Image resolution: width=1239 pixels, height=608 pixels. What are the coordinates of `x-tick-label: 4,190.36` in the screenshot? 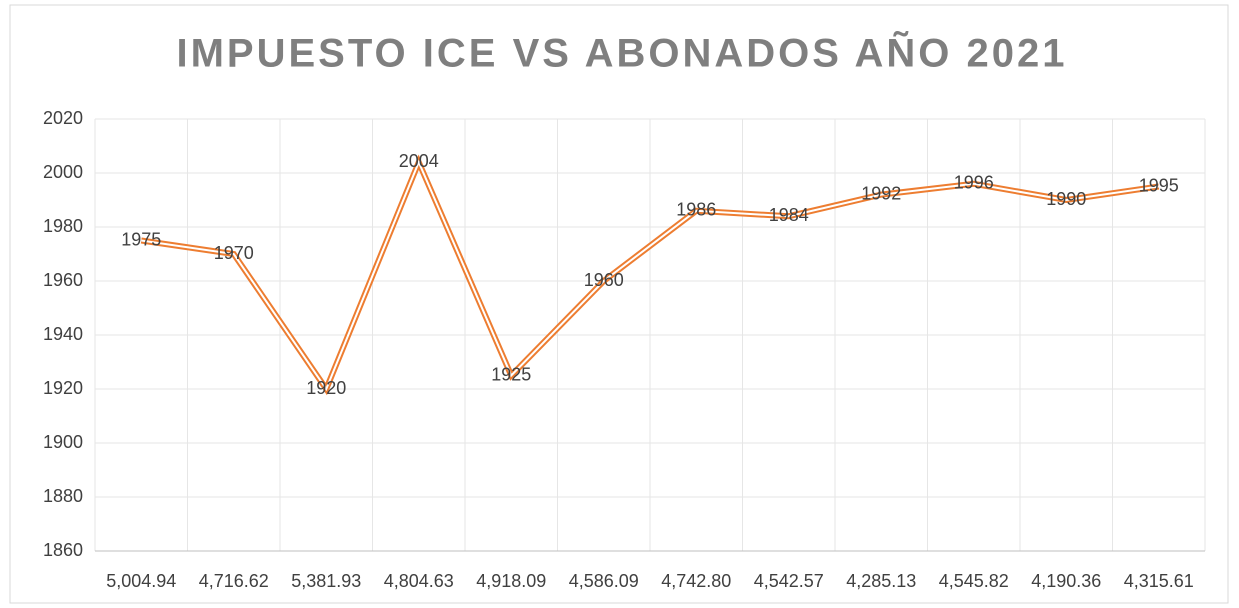 It's located at (1066, 581).